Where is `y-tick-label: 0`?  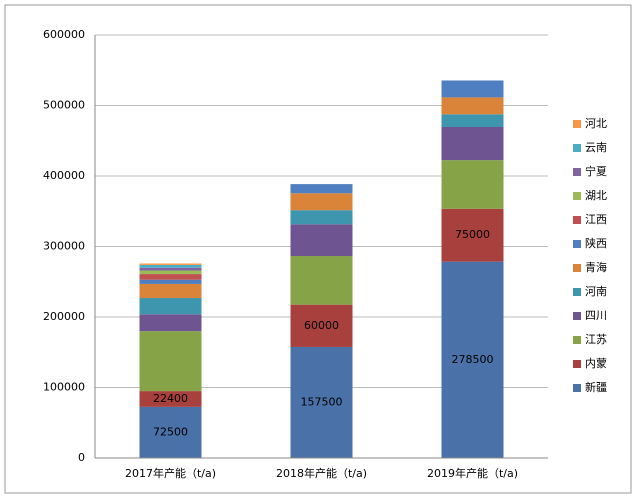
y-tick-label: 0 is located at coordinates (81, 457).